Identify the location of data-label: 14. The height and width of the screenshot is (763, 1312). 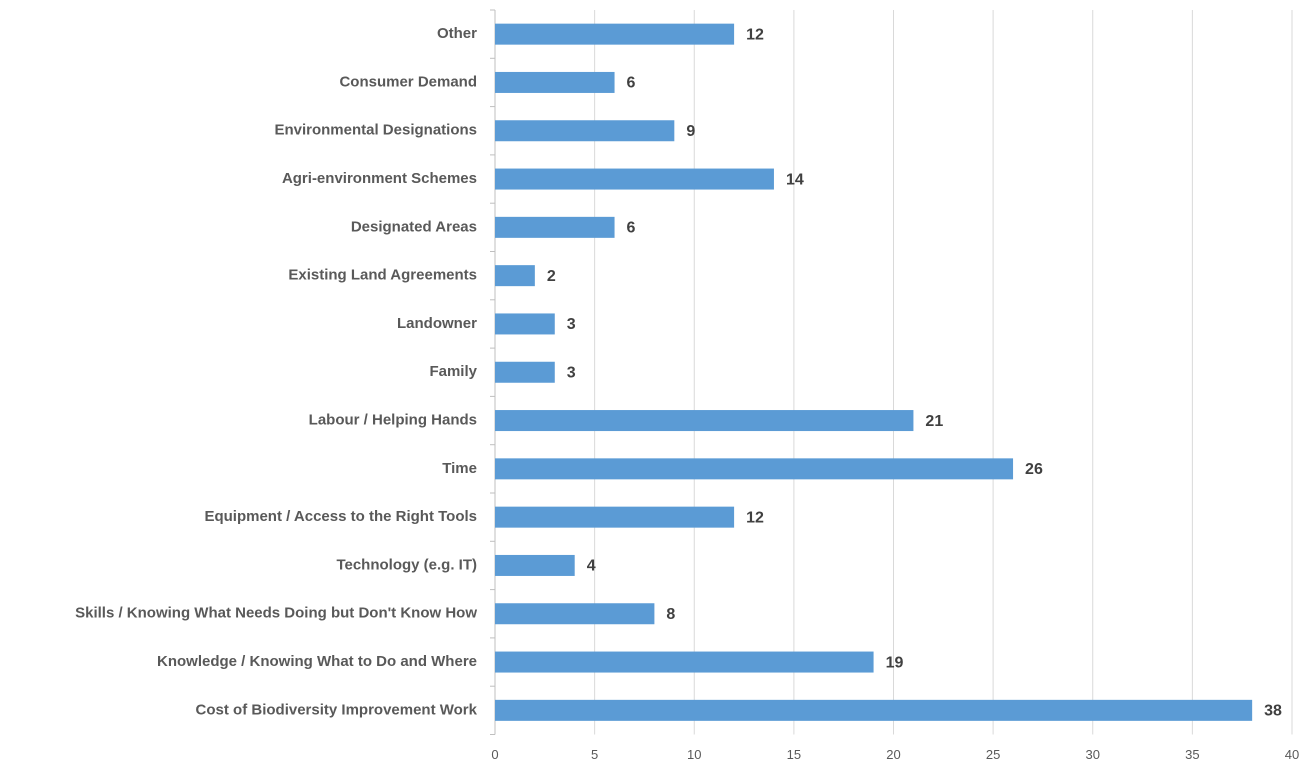
(795, 179).